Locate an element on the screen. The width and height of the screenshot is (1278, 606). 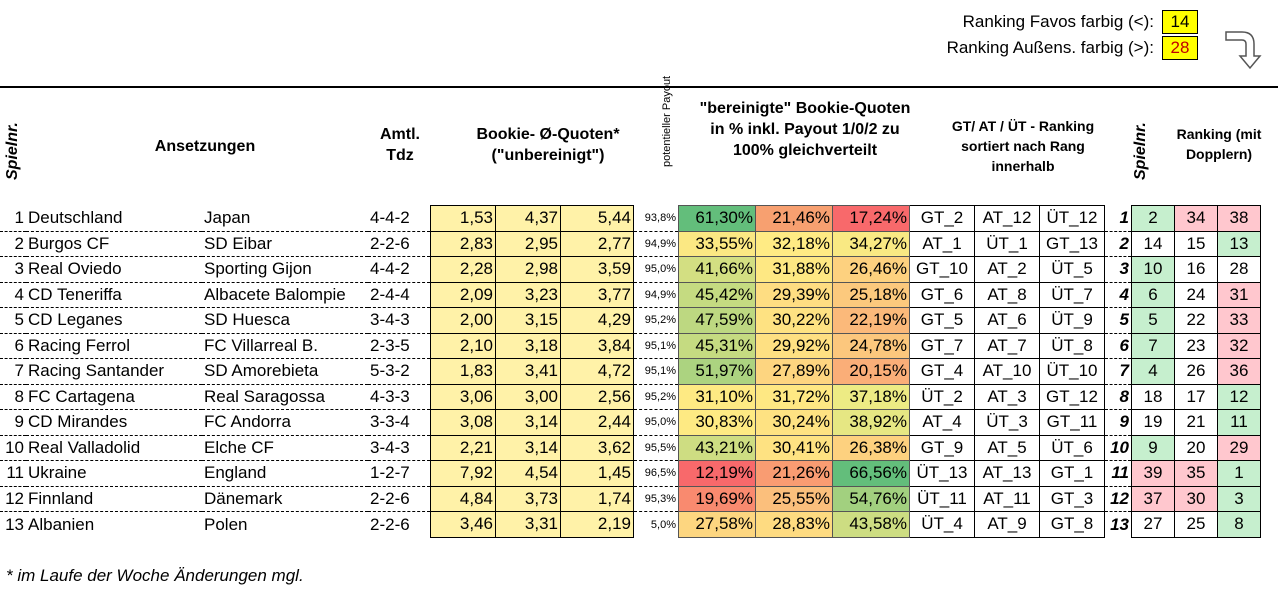
odds-away: 3,84 is located at coordinates (597, 345).